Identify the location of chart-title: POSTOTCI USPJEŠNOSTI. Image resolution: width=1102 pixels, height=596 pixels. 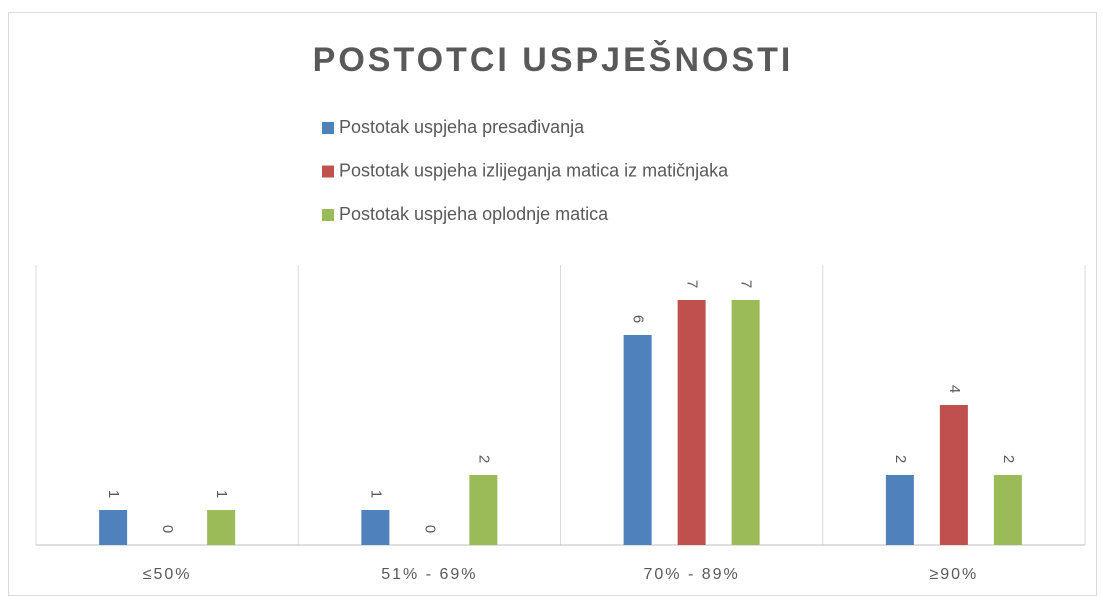
(553, 59).